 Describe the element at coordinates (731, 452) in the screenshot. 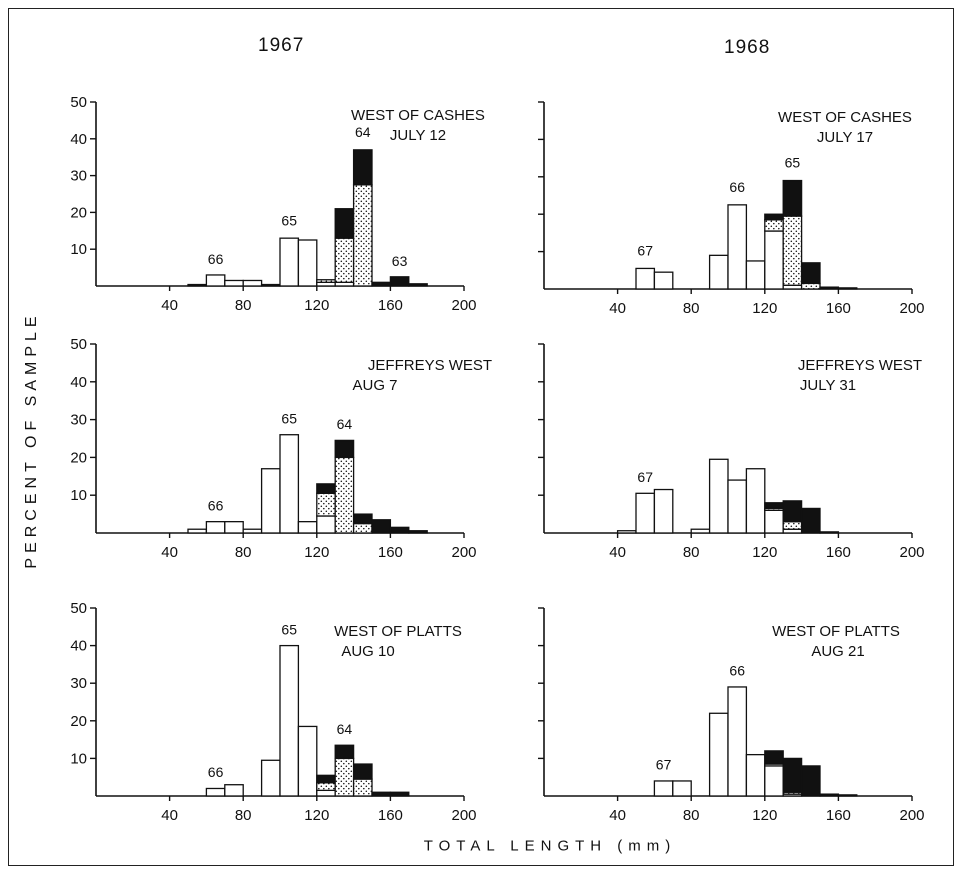

I see `histogram-panel-4: 40 80 120 160 200 67 JEFFREYS WEST JULY 31` at that location.